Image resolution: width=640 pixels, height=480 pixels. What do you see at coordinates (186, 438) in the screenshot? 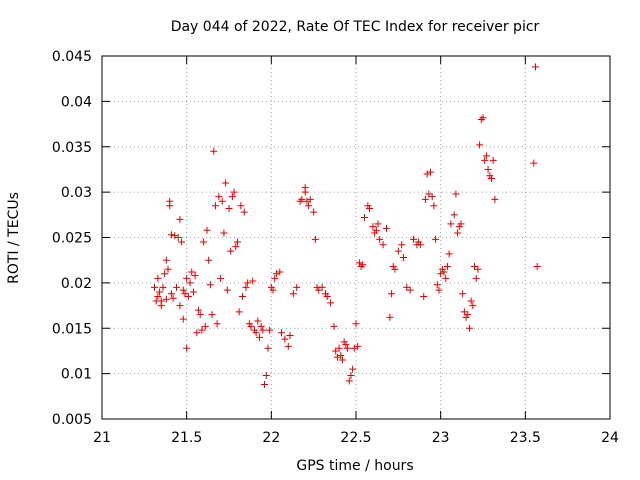
I see `x-tick-label: 21.5` at bounding box center [186, 438].